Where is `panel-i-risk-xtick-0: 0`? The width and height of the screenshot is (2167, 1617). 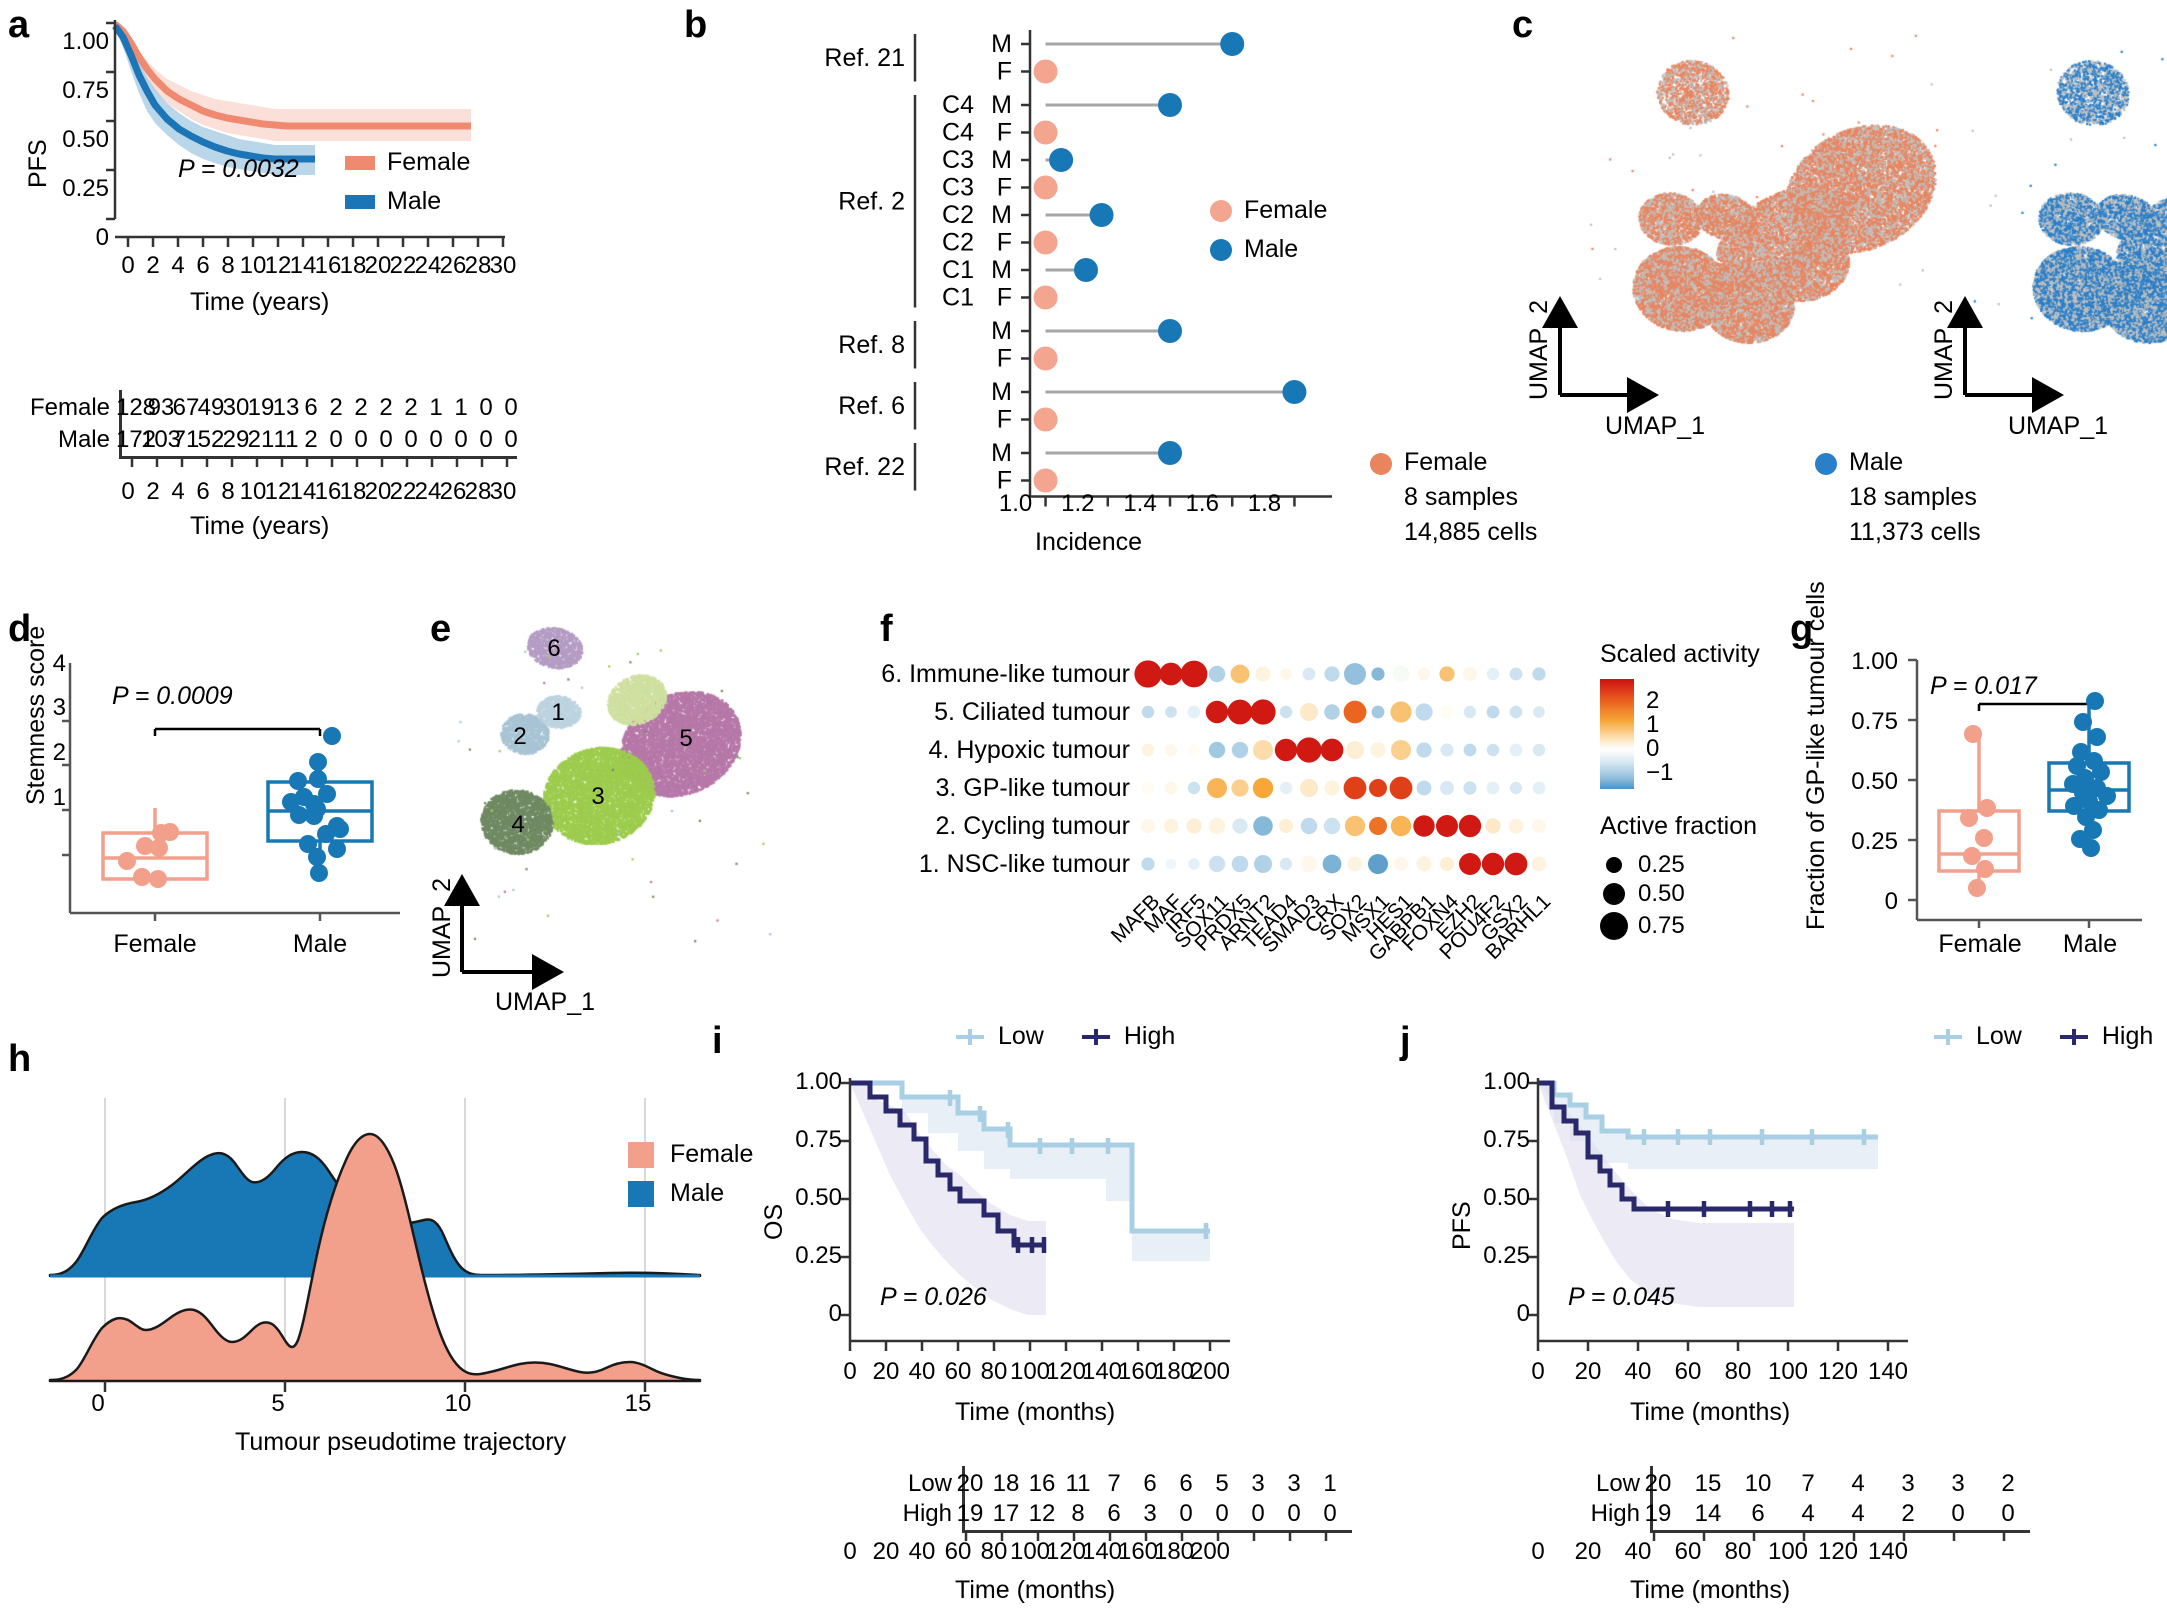
panel-i-risk-xtick-0: 0 is located at coordinates (850, 1551).